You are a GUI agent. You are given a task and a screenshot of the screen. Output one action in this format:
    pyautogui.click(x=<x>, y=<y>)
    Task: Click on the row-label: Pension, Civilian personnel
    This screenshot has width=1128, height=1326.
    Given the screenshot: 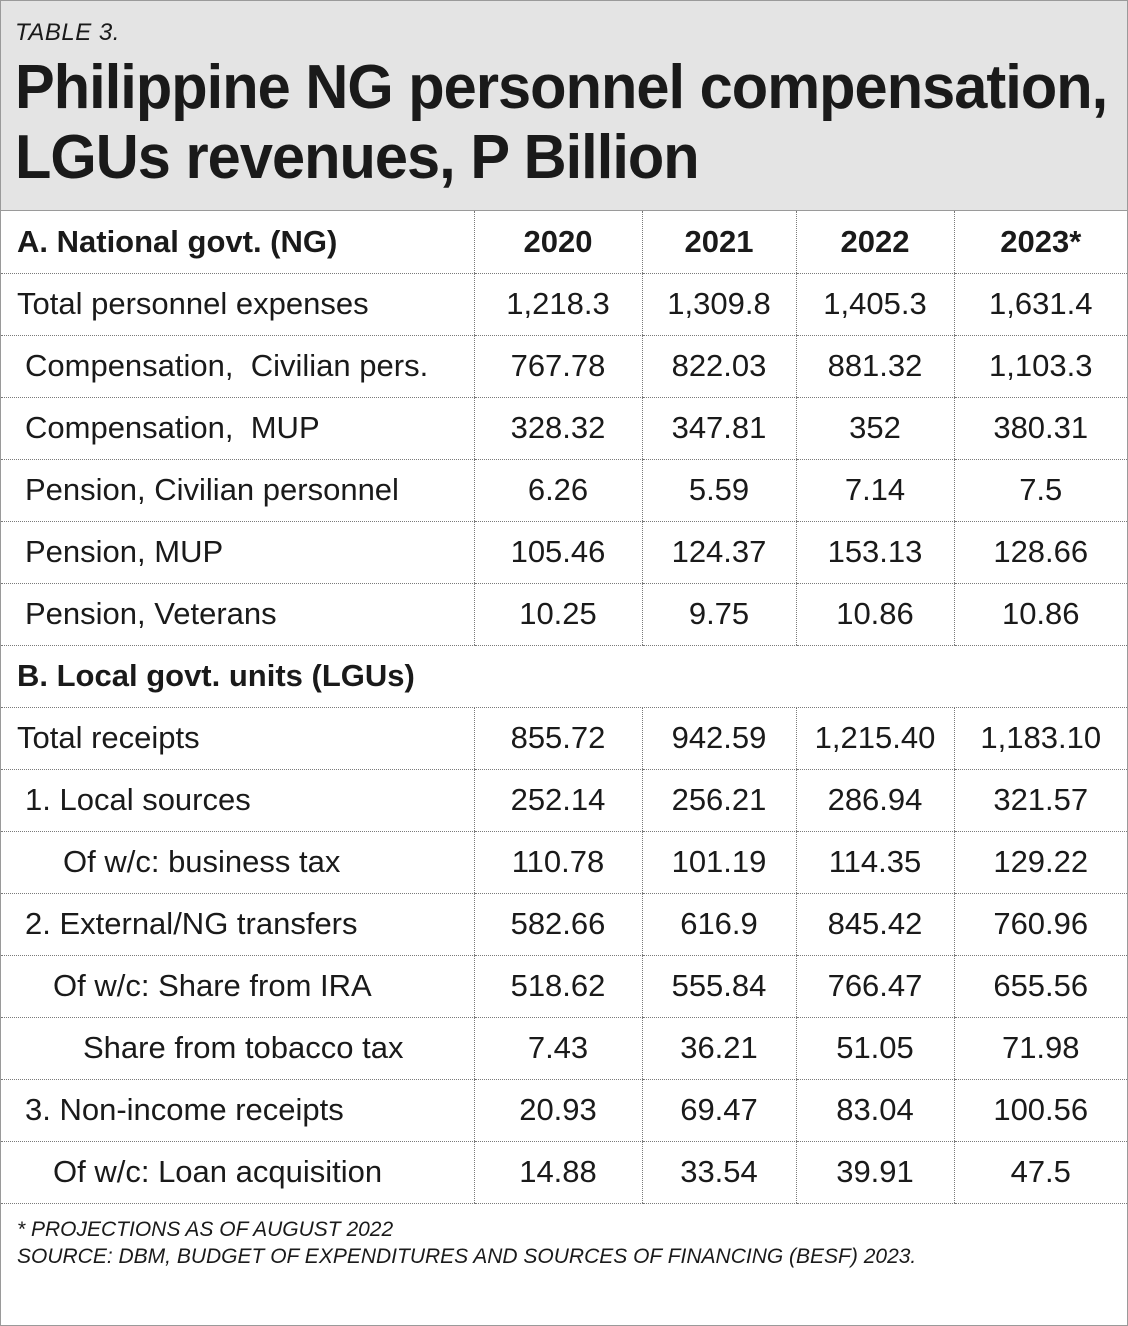 What is the action you would take?
    pyautogui.click(x=237, y=490)
    